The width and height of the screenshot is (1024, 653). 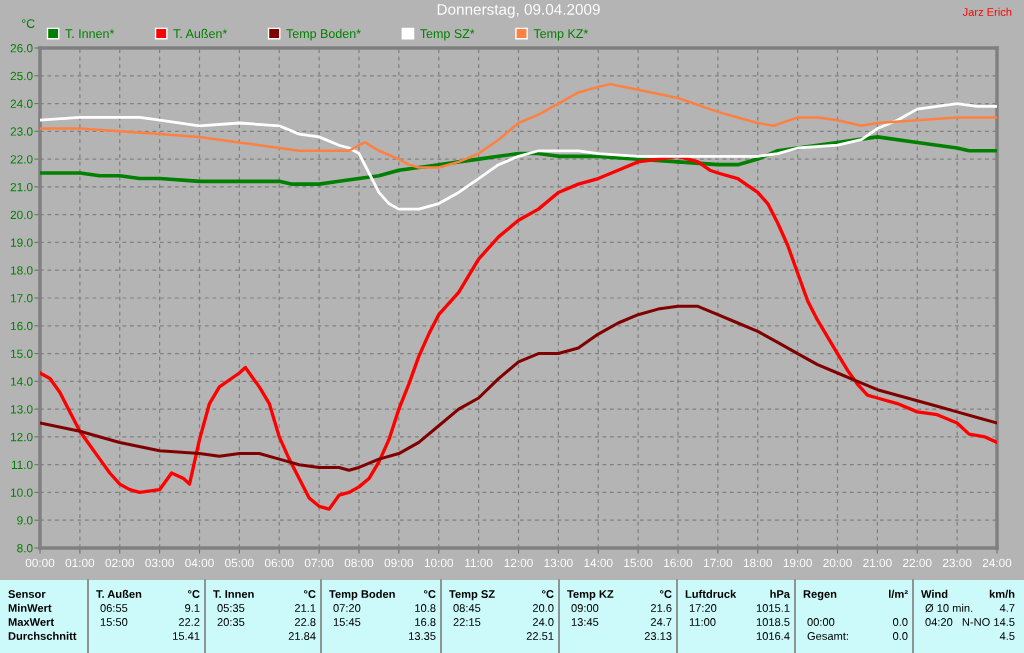 What do you see at coordinates (21, 409) in the screenshot?
I see `y-tick-label: 13.0` at bounding box center [21, 409].